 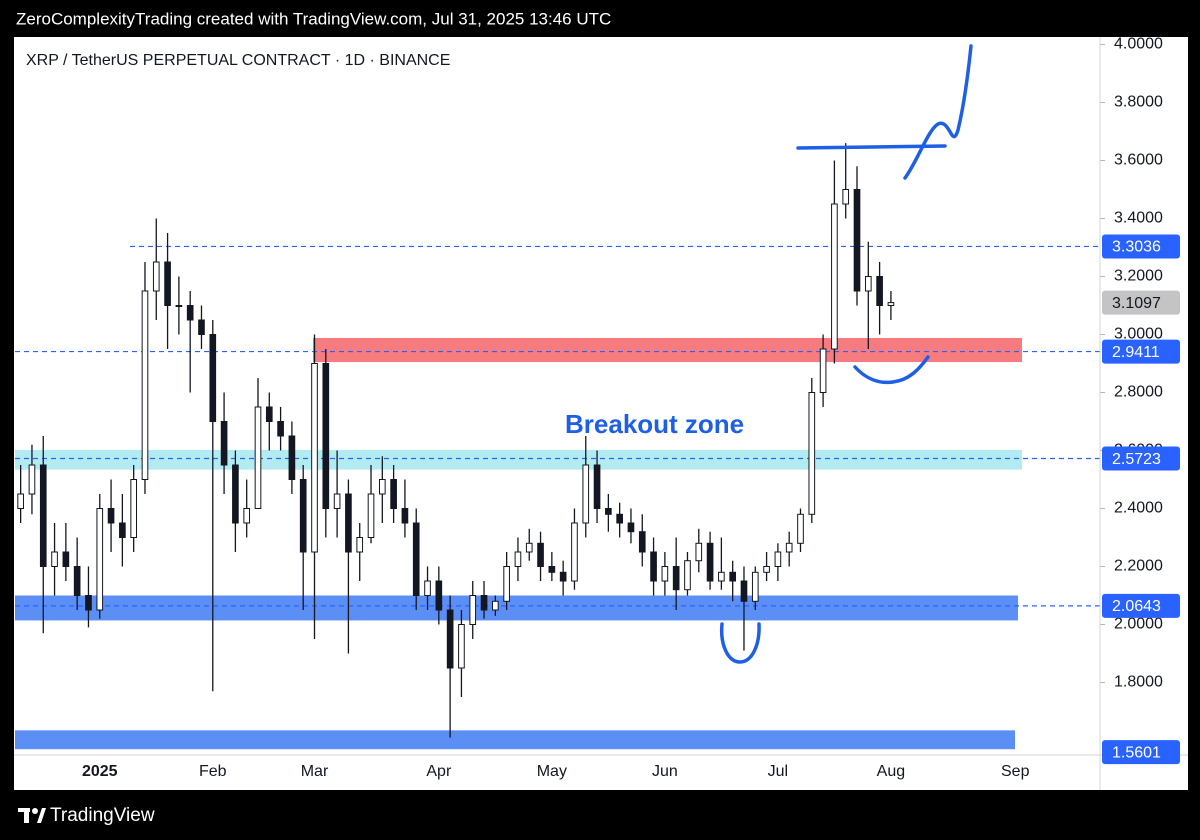 I want to click on level-label: 2.0643, so click(x=1136, y=606).